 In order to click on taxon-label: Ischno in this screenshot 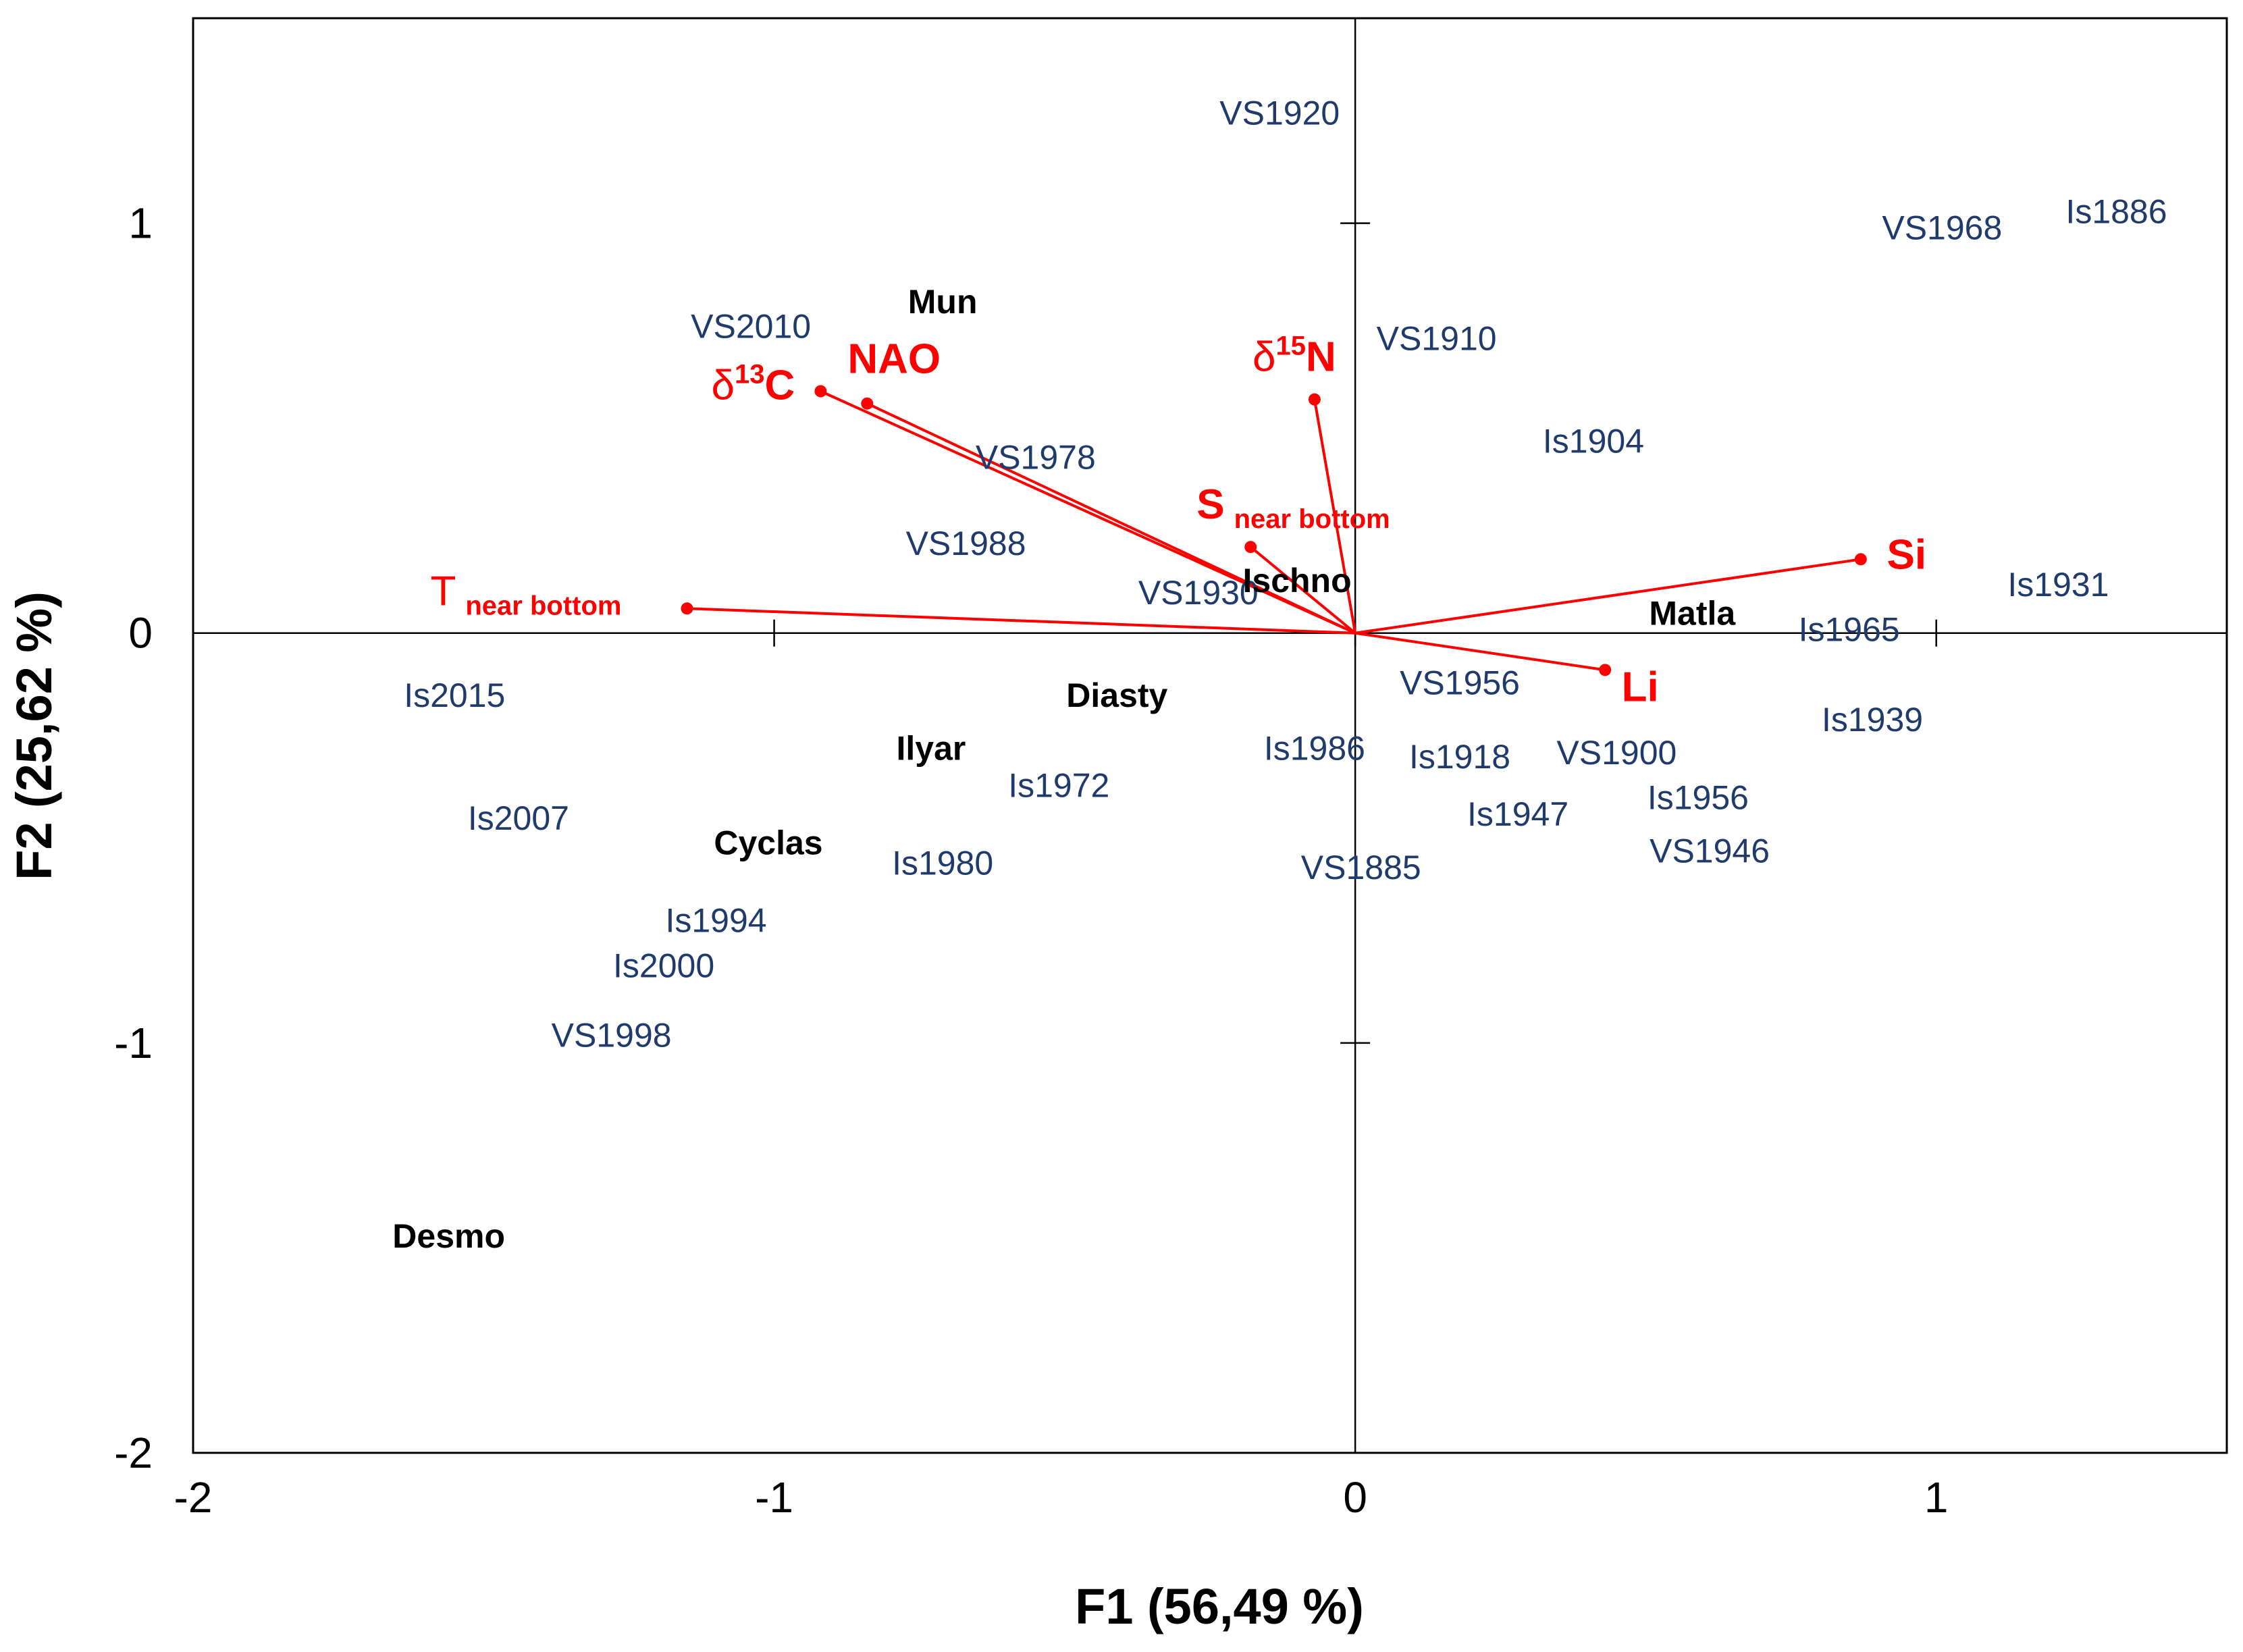, I will do `click(1297, 580)`.